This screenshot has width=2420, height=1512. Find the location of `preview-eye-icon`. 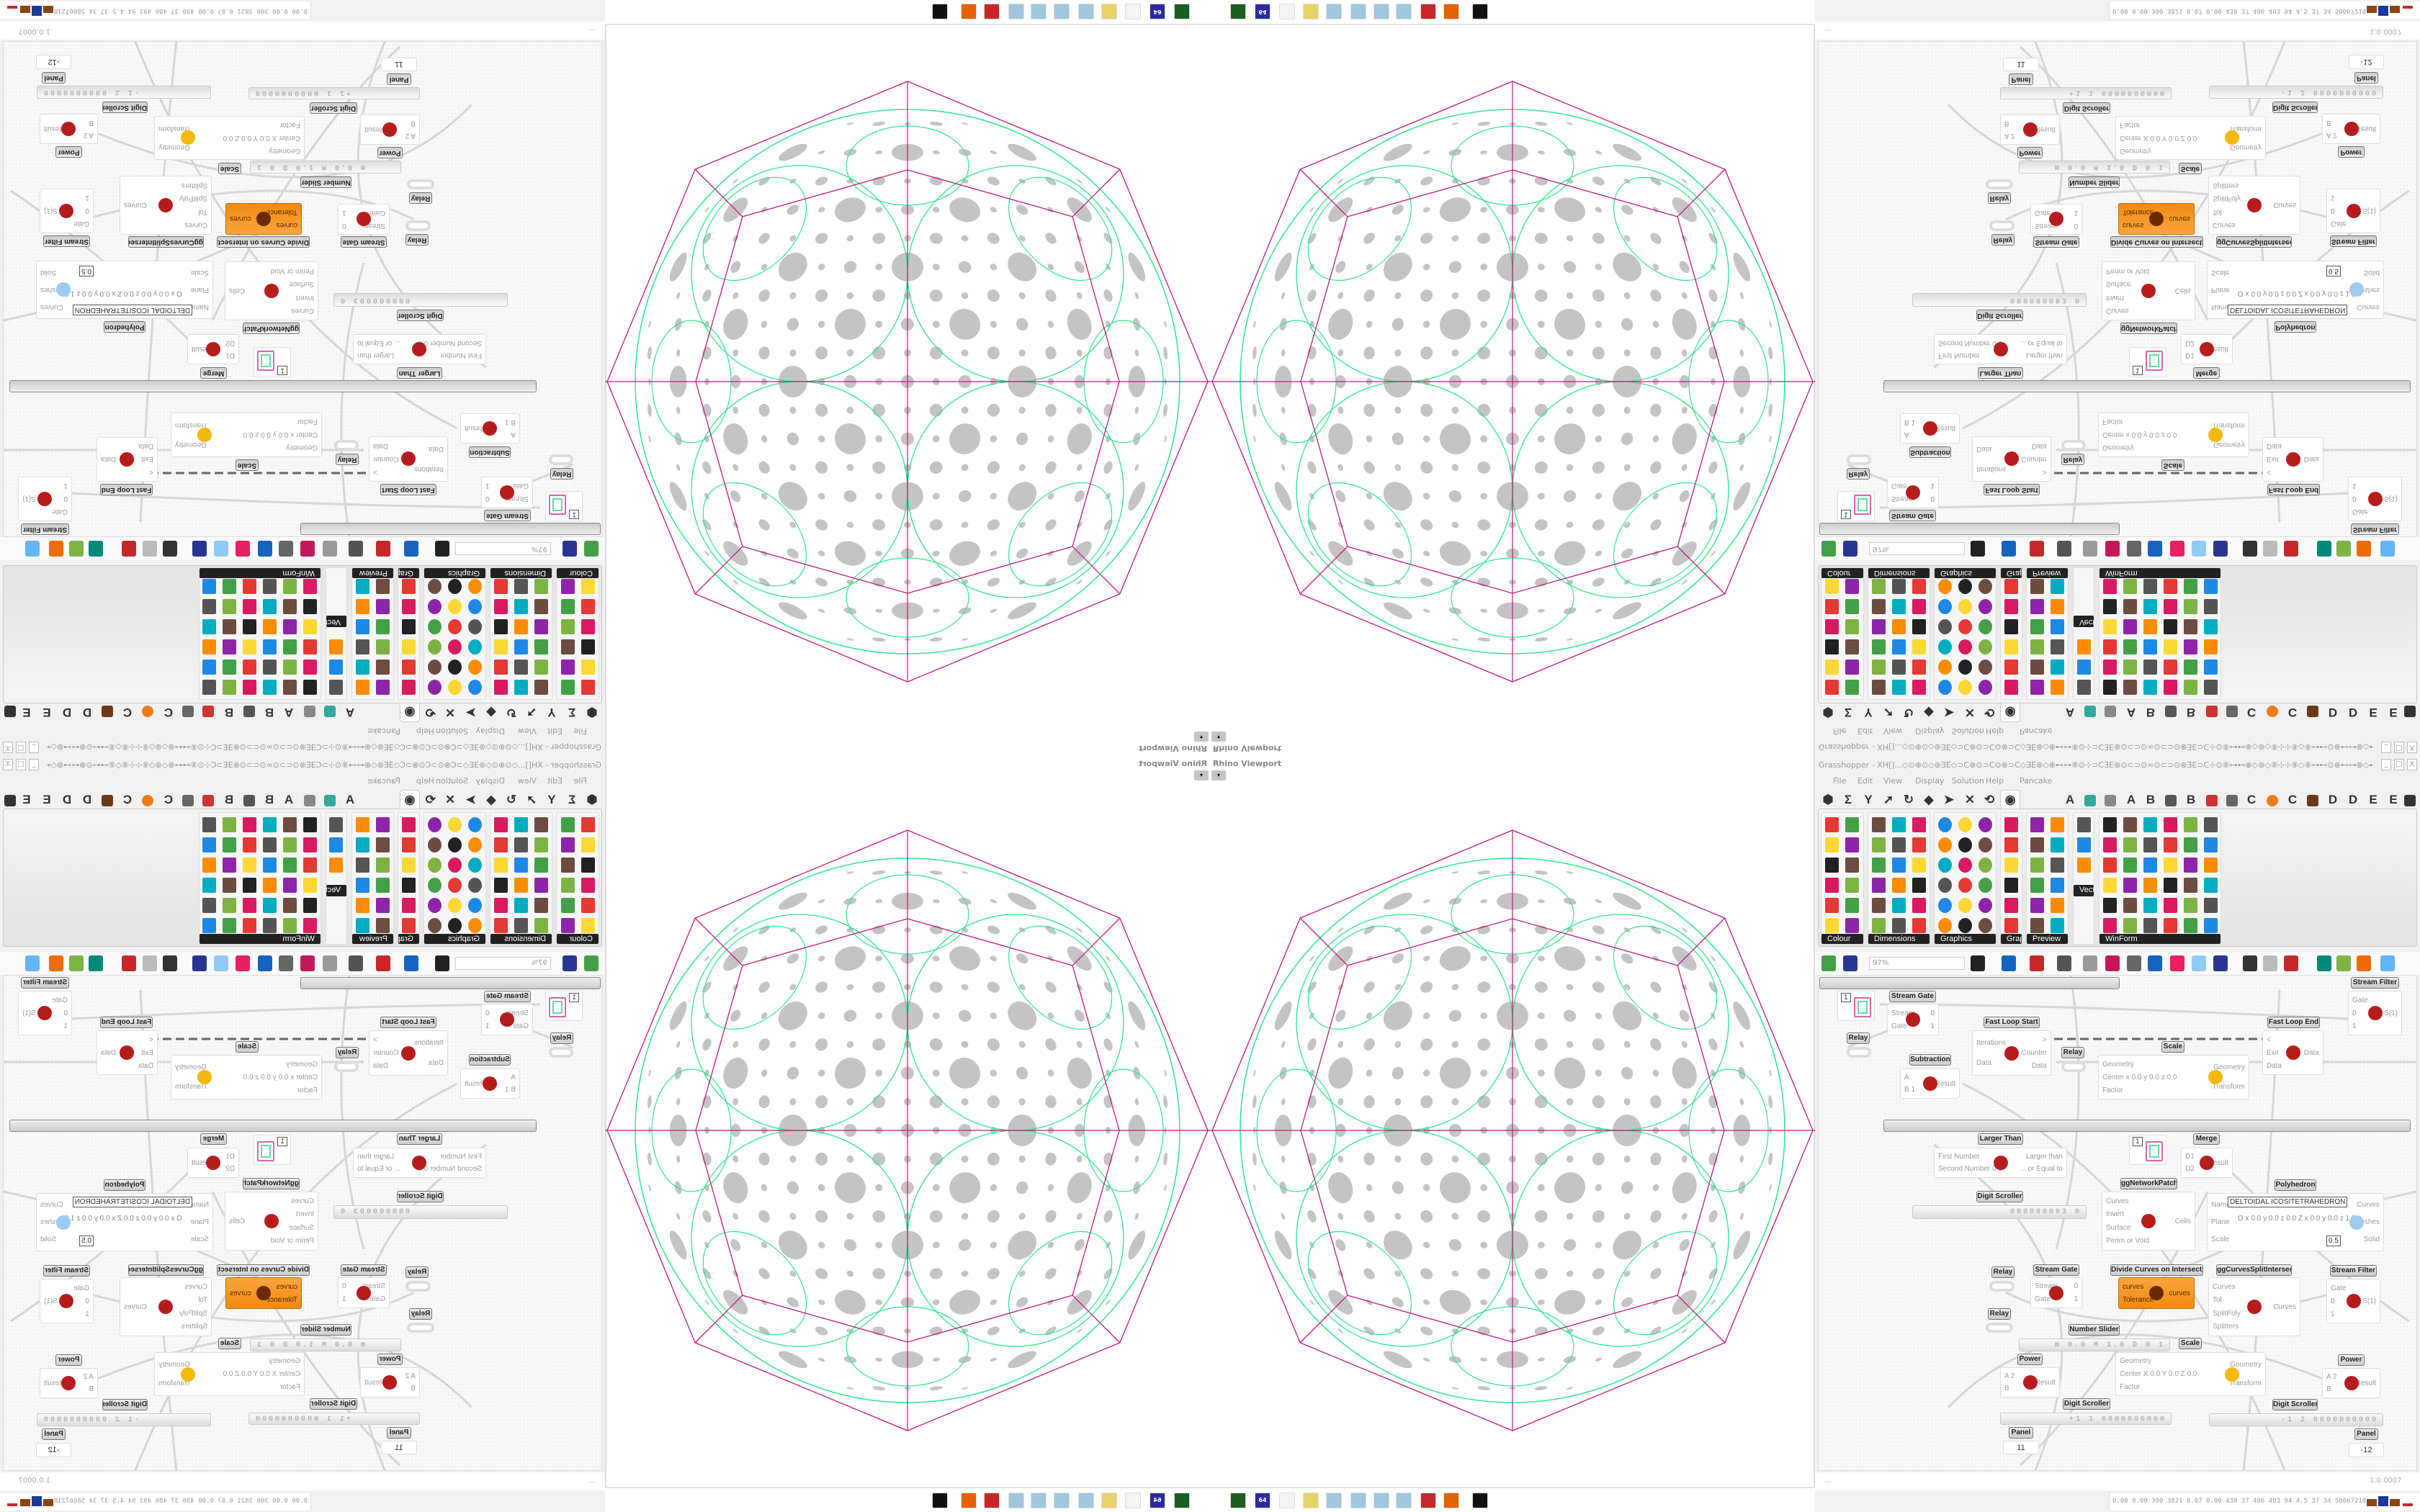

preview-eye-icon is located at coordinates (2009, 963).